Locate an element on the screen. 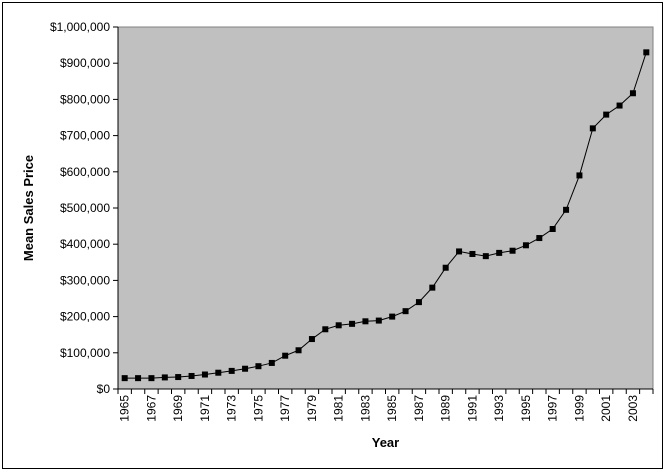  x-tick-label: 1967 is located at coordinates (151, 408).